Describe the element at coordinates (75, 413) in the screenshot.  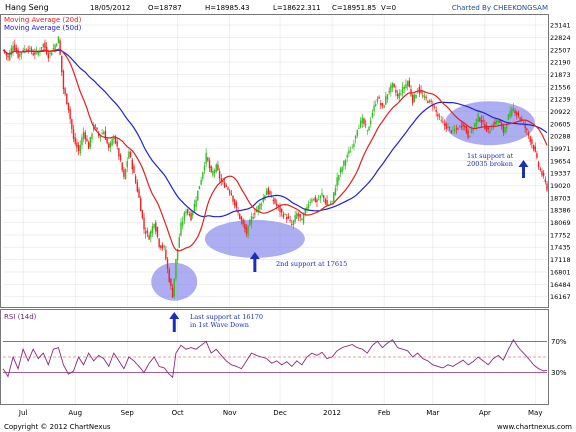
I see `x-tick-label: Aug` at that location.